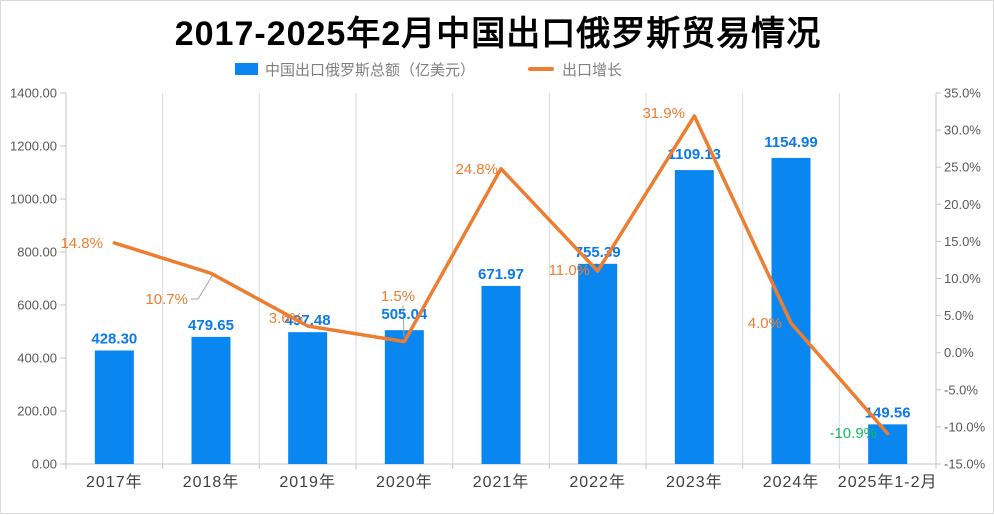 The height and width of the screenshot is (515, 994). What do you see at coordinates (961, 389) in the screenshot?
I see `y-axis-right-label: -5.0%` at bounding box center [961, 389].